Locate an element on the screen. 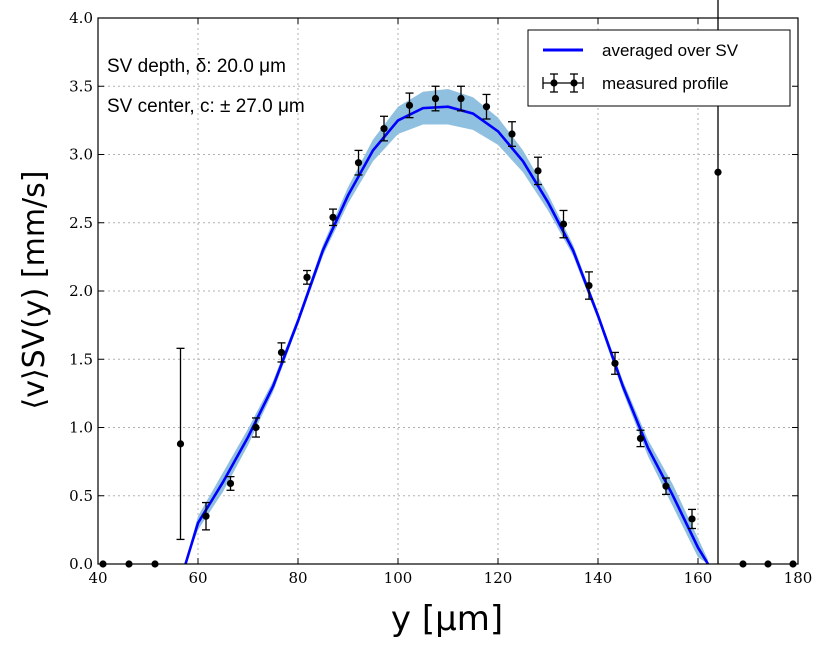 This screenshot has width=830, height=645. y-tick-label: 1.0 is located at coordinates (81, 428).